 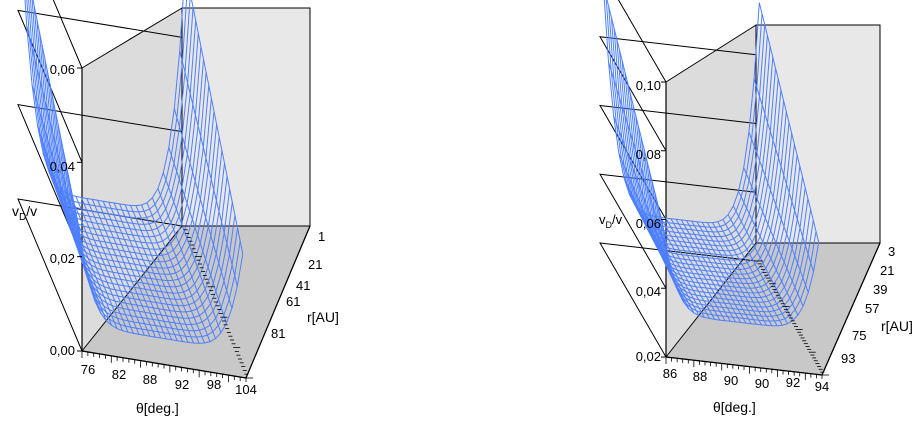 What do you see at coordinates (711, 53) in the screenshot?
I see `right-top-edge` at bounding box center [711, 53].